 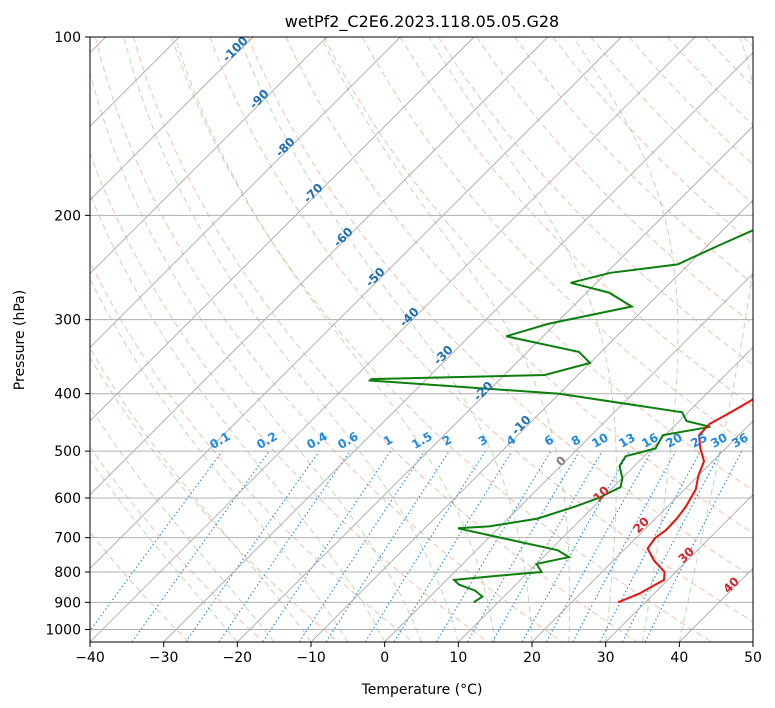 I want to click on x-tick-label: −10, so click(x=311, y=658).